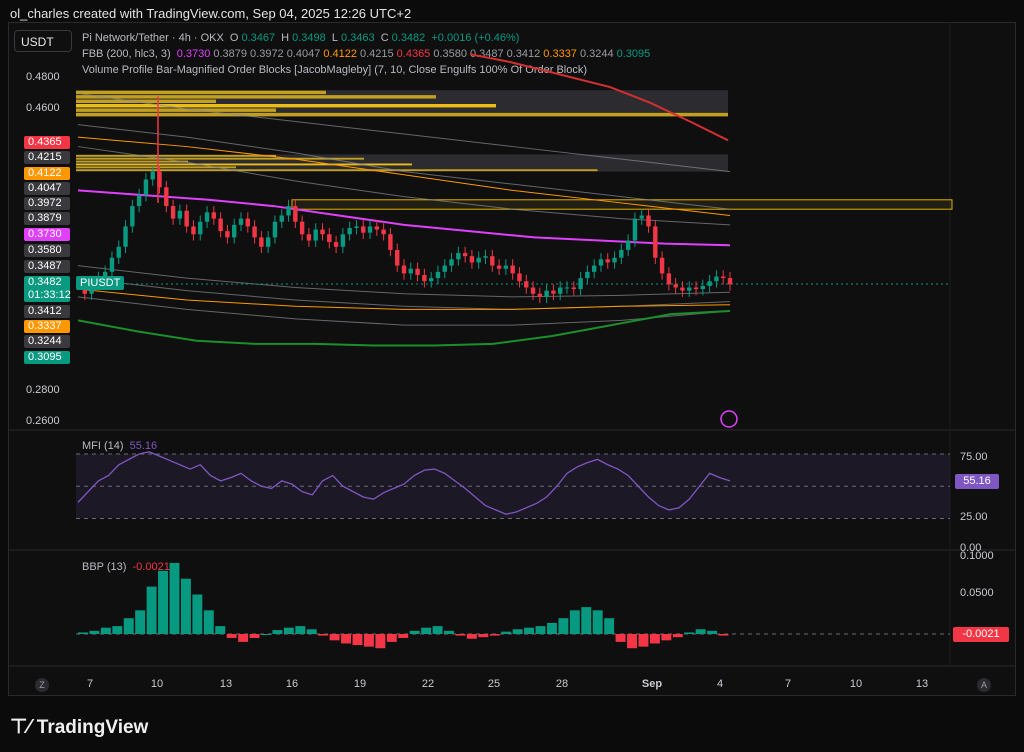  Describe the element at coordinates (143, 446) in the screenshot. I see `mfi-legend-value: 55.16` at that location.